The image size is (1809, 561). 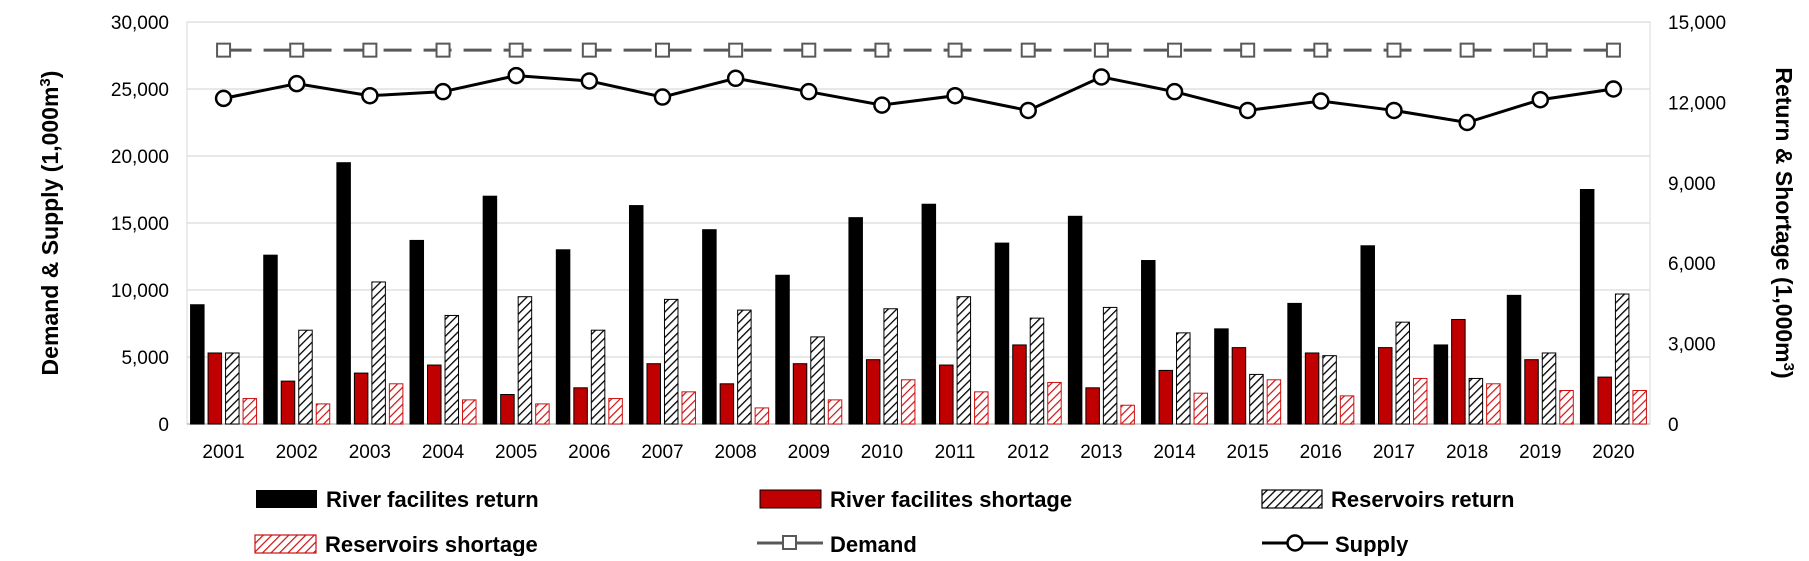 What do you see at coordinates (140, 291) in the screenshot?
I see `left-tick-label: 10,000` at bounding box center [140, 291].